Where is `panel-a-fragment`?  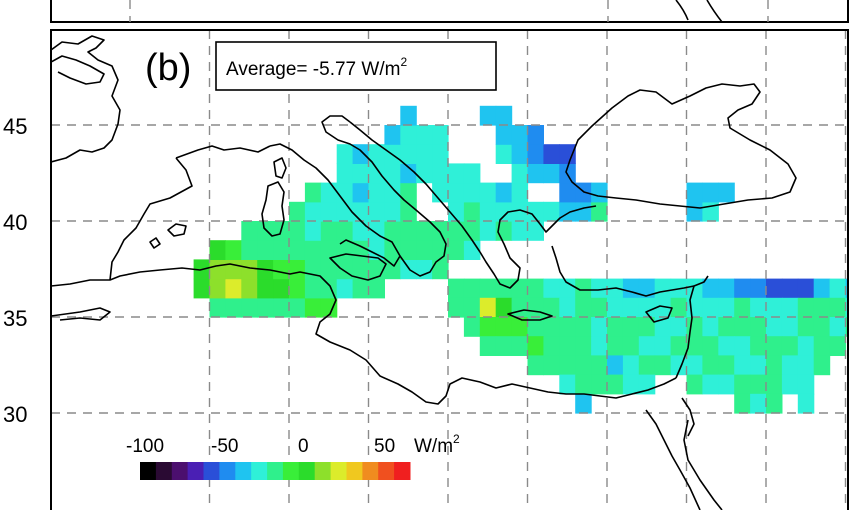 panel-a-fragment is located at coordinates (449, 11).